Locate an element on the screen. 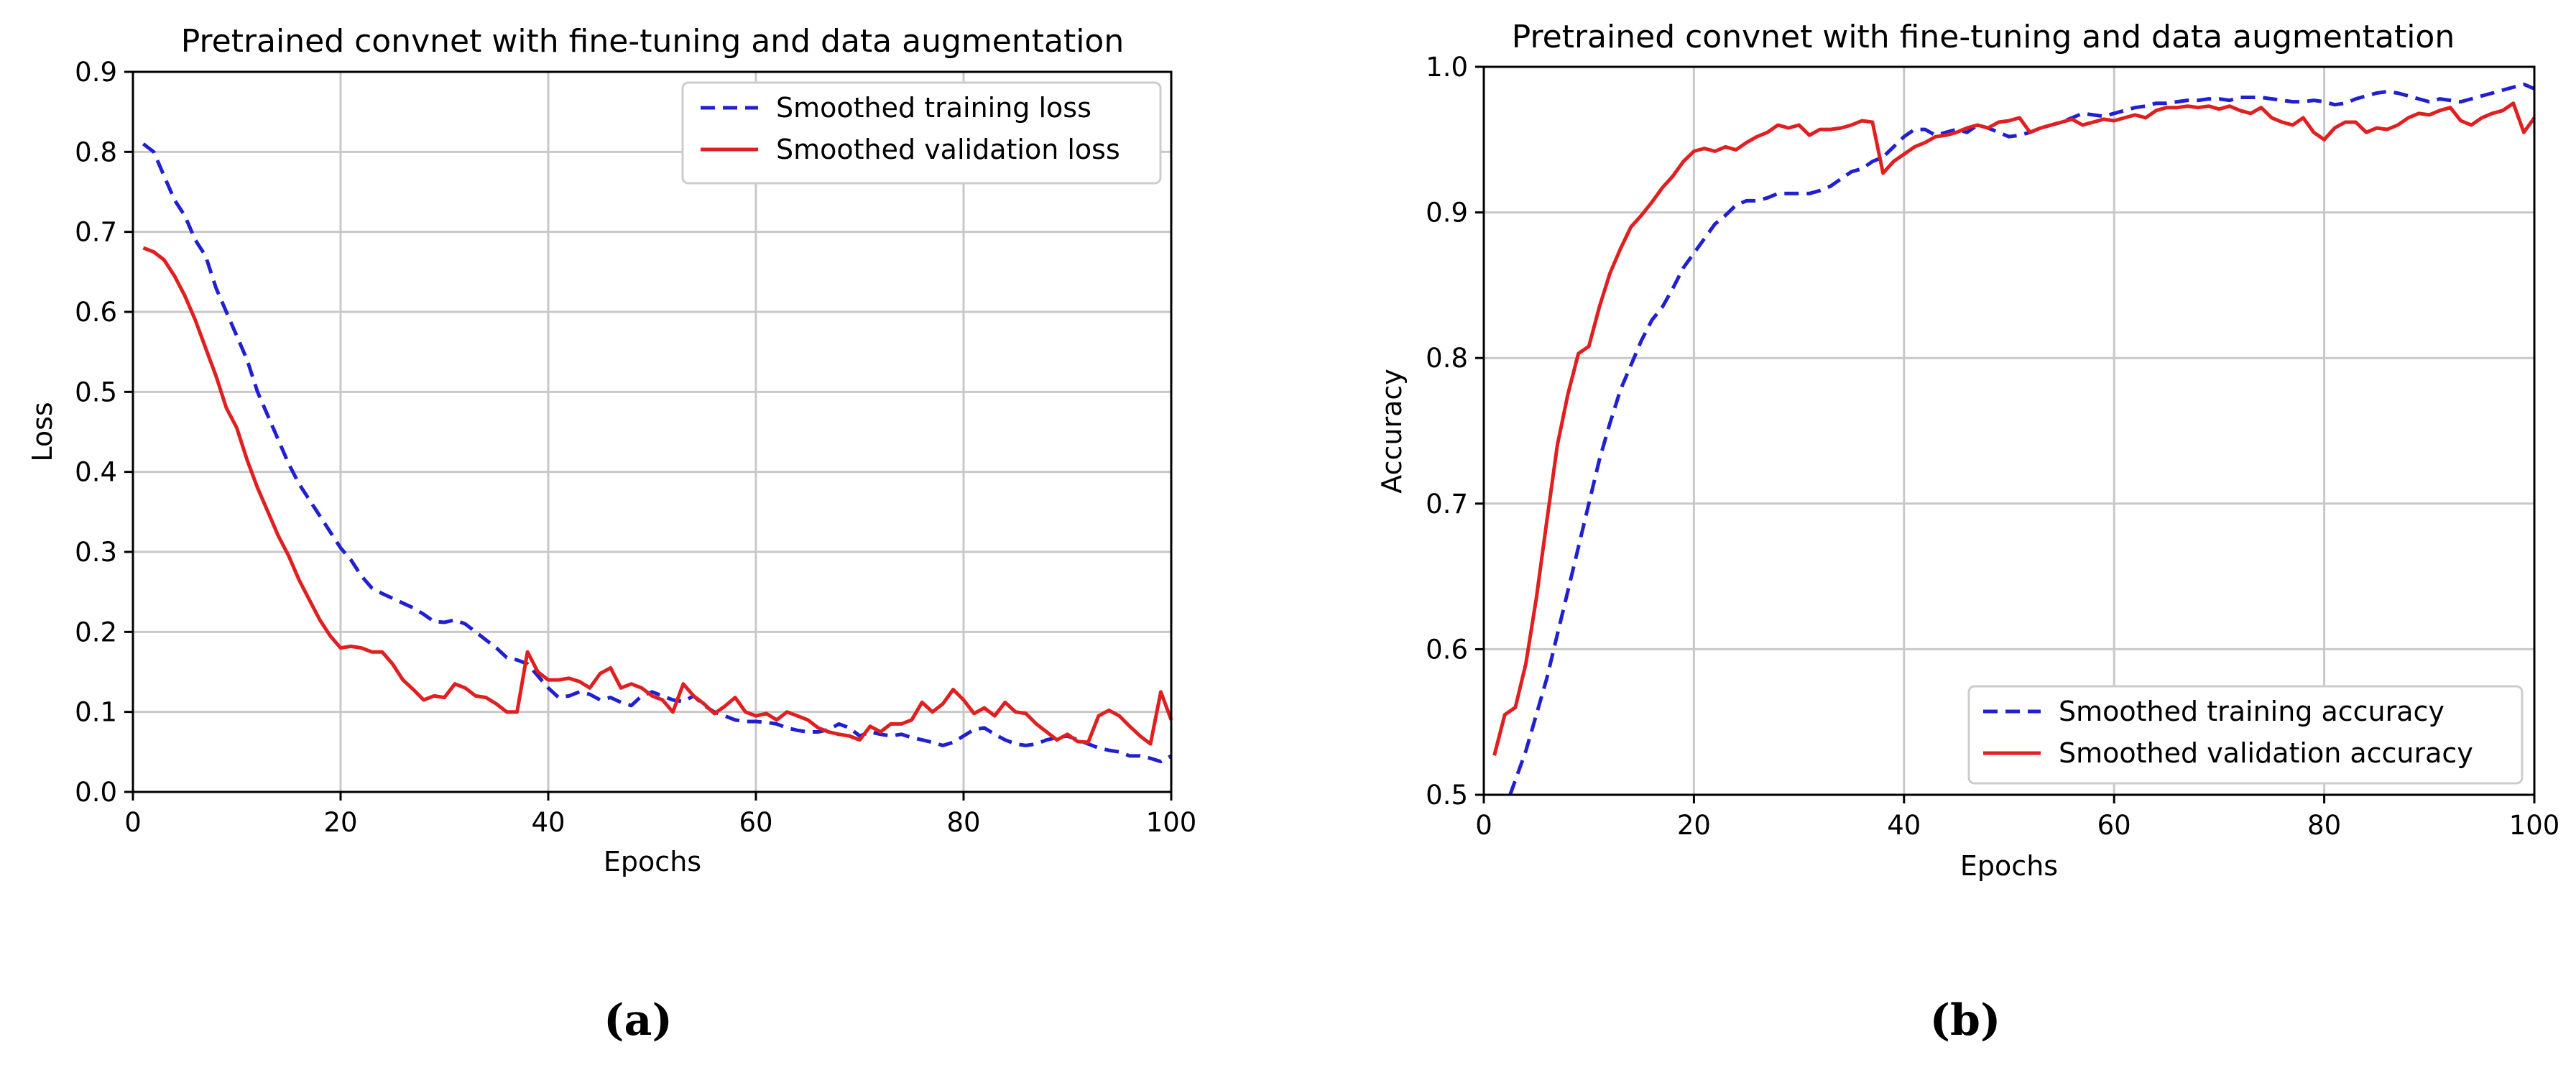 This screenshot has width=2576, height=1065. panel-b-legend-label-training: Smoothed training accuracy is located at coordinates (2252, 711).